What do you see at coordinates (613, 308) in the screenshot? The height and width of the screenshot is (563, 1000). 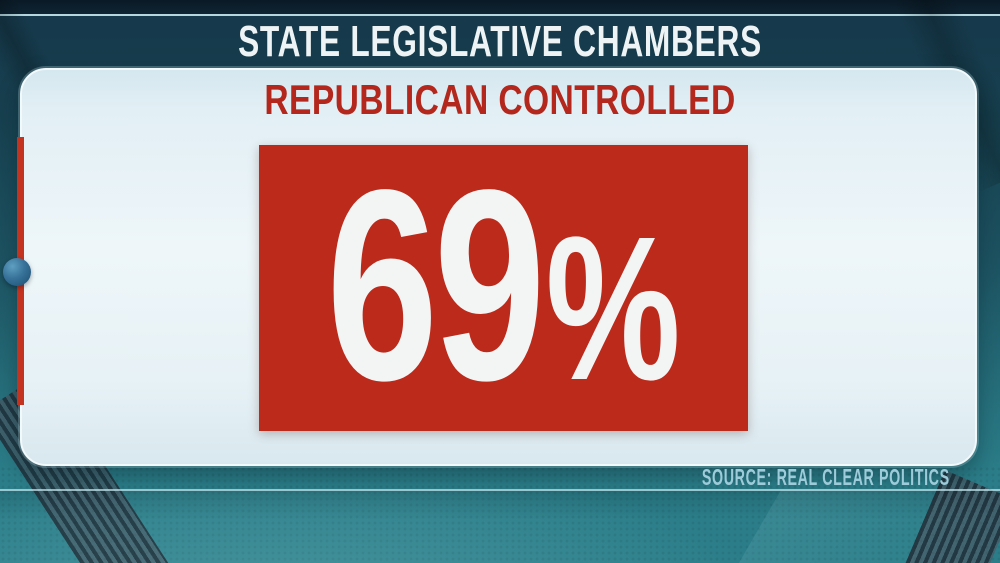 I see `stat-percent-sign: %` at bounding box center [613, 308].